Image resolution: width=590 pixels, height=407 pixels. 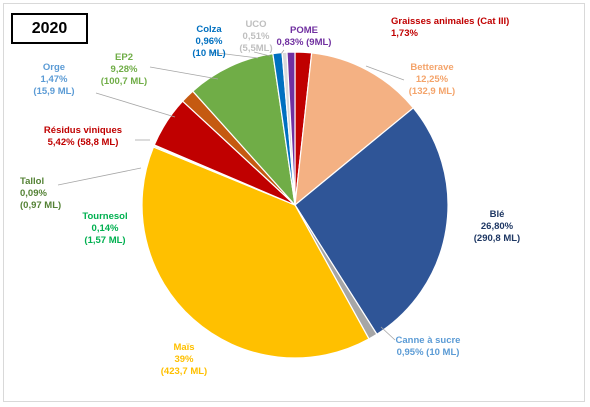 What do you see at coordinates (304, 36) in the screenshot?
I see `data-label: POME 0,83% (9ML)` at bounding box center [304, 36].